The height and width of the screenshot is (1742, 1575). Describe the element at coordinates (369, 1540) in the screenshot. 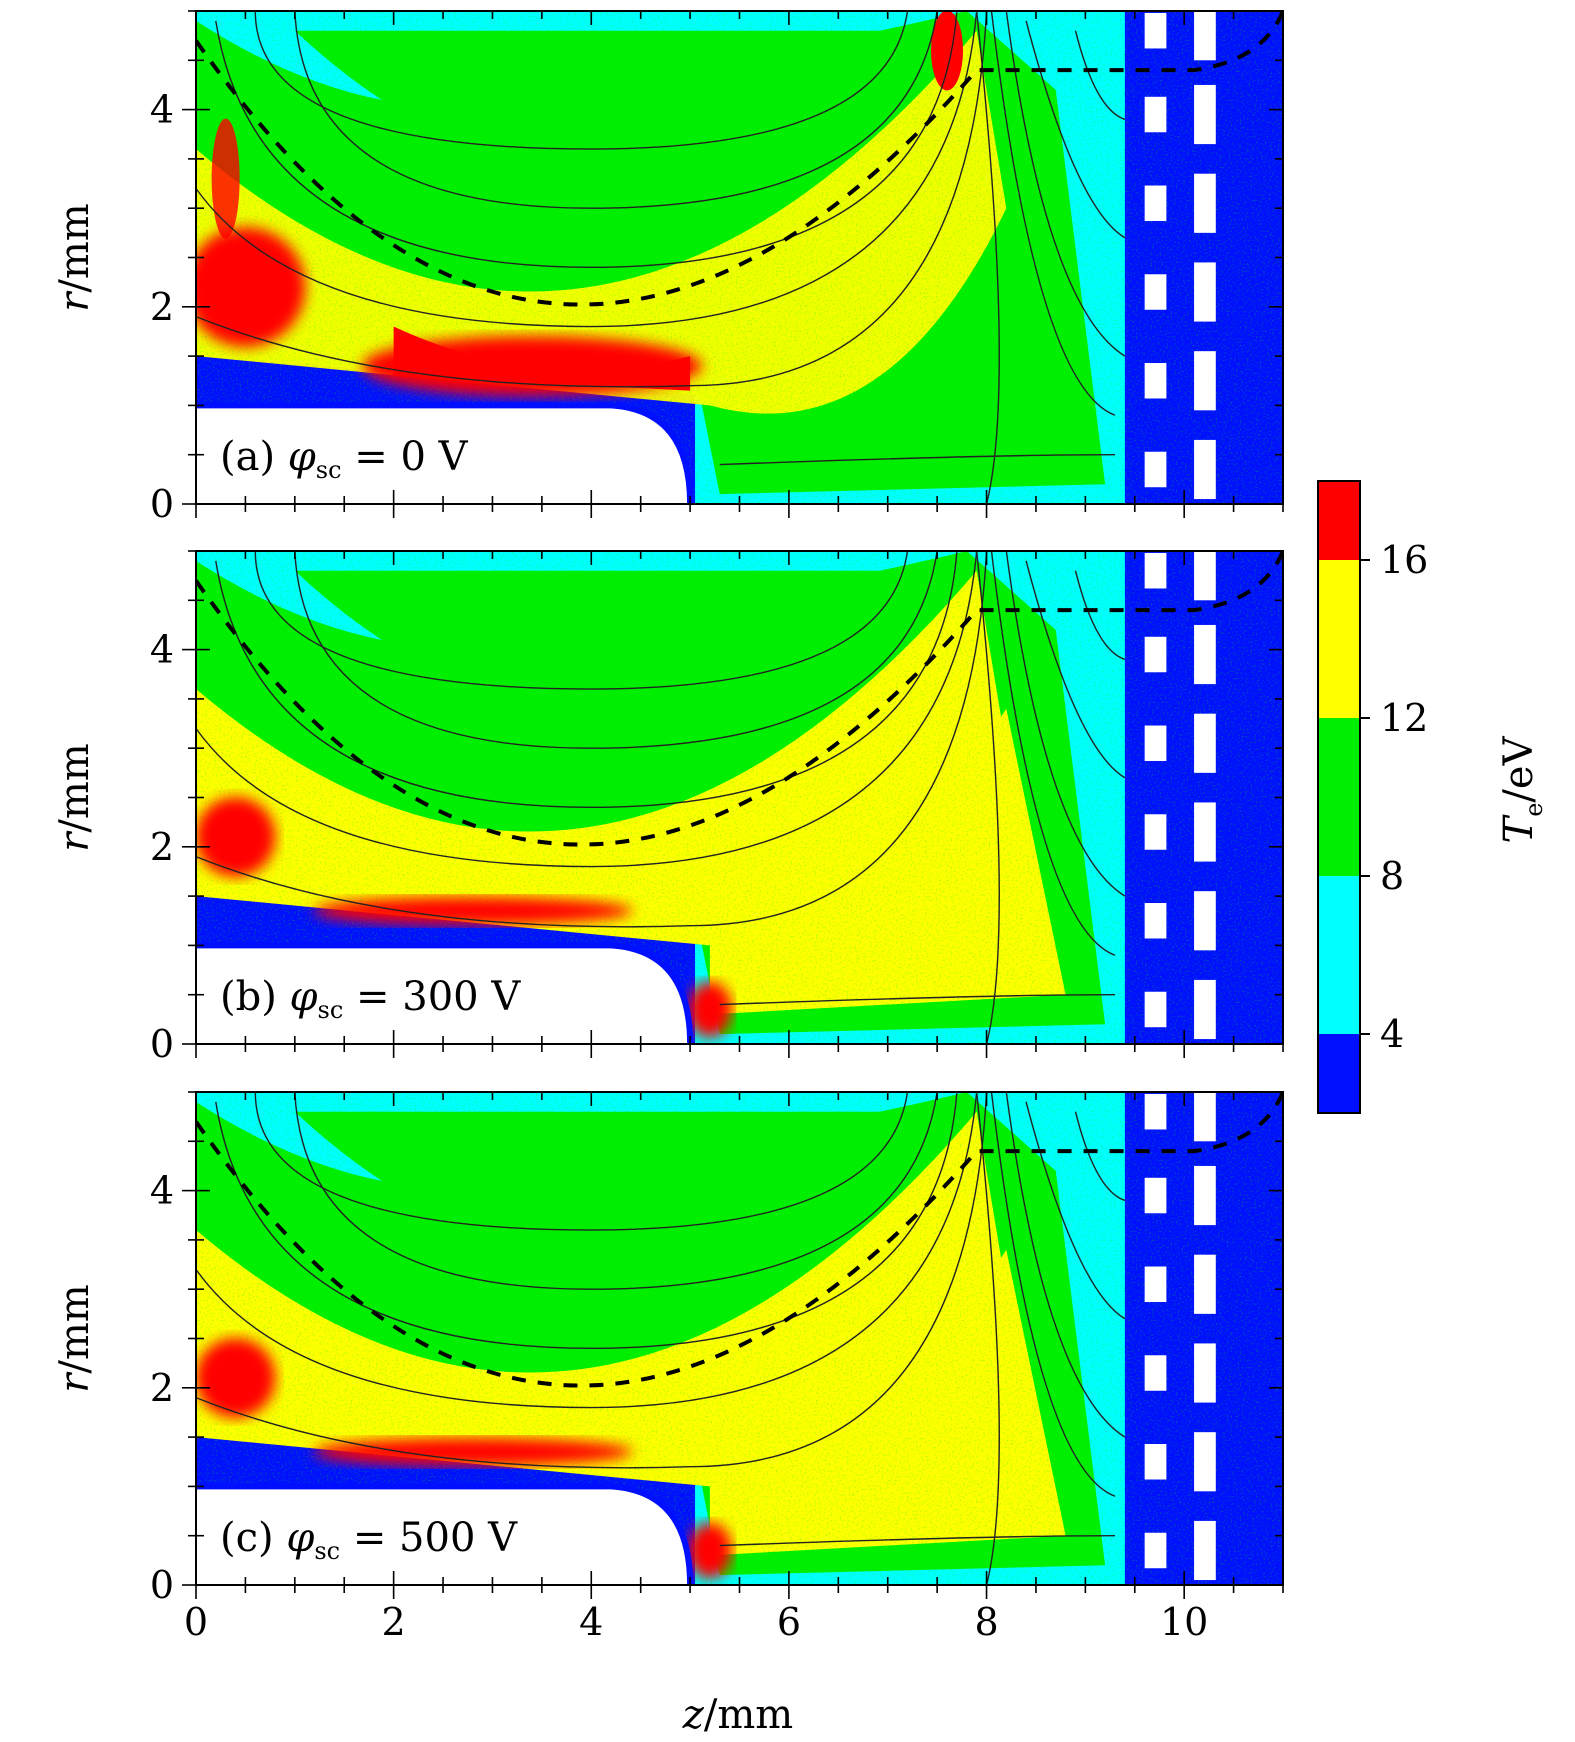

I see `panel-tag: (c) φsc = 500 V` at that location.